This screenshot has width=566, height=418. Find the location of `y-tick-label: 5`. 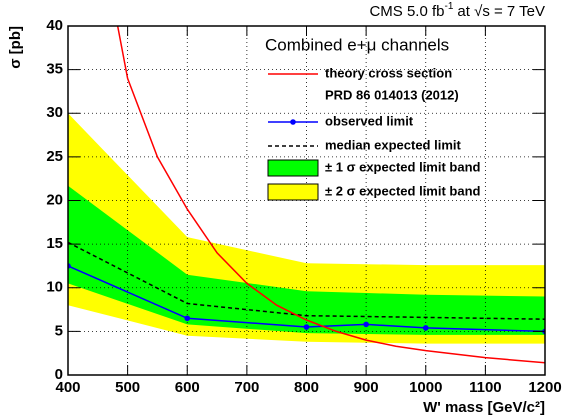

y-tick-label: 5 is located at coordinates (59, 330).